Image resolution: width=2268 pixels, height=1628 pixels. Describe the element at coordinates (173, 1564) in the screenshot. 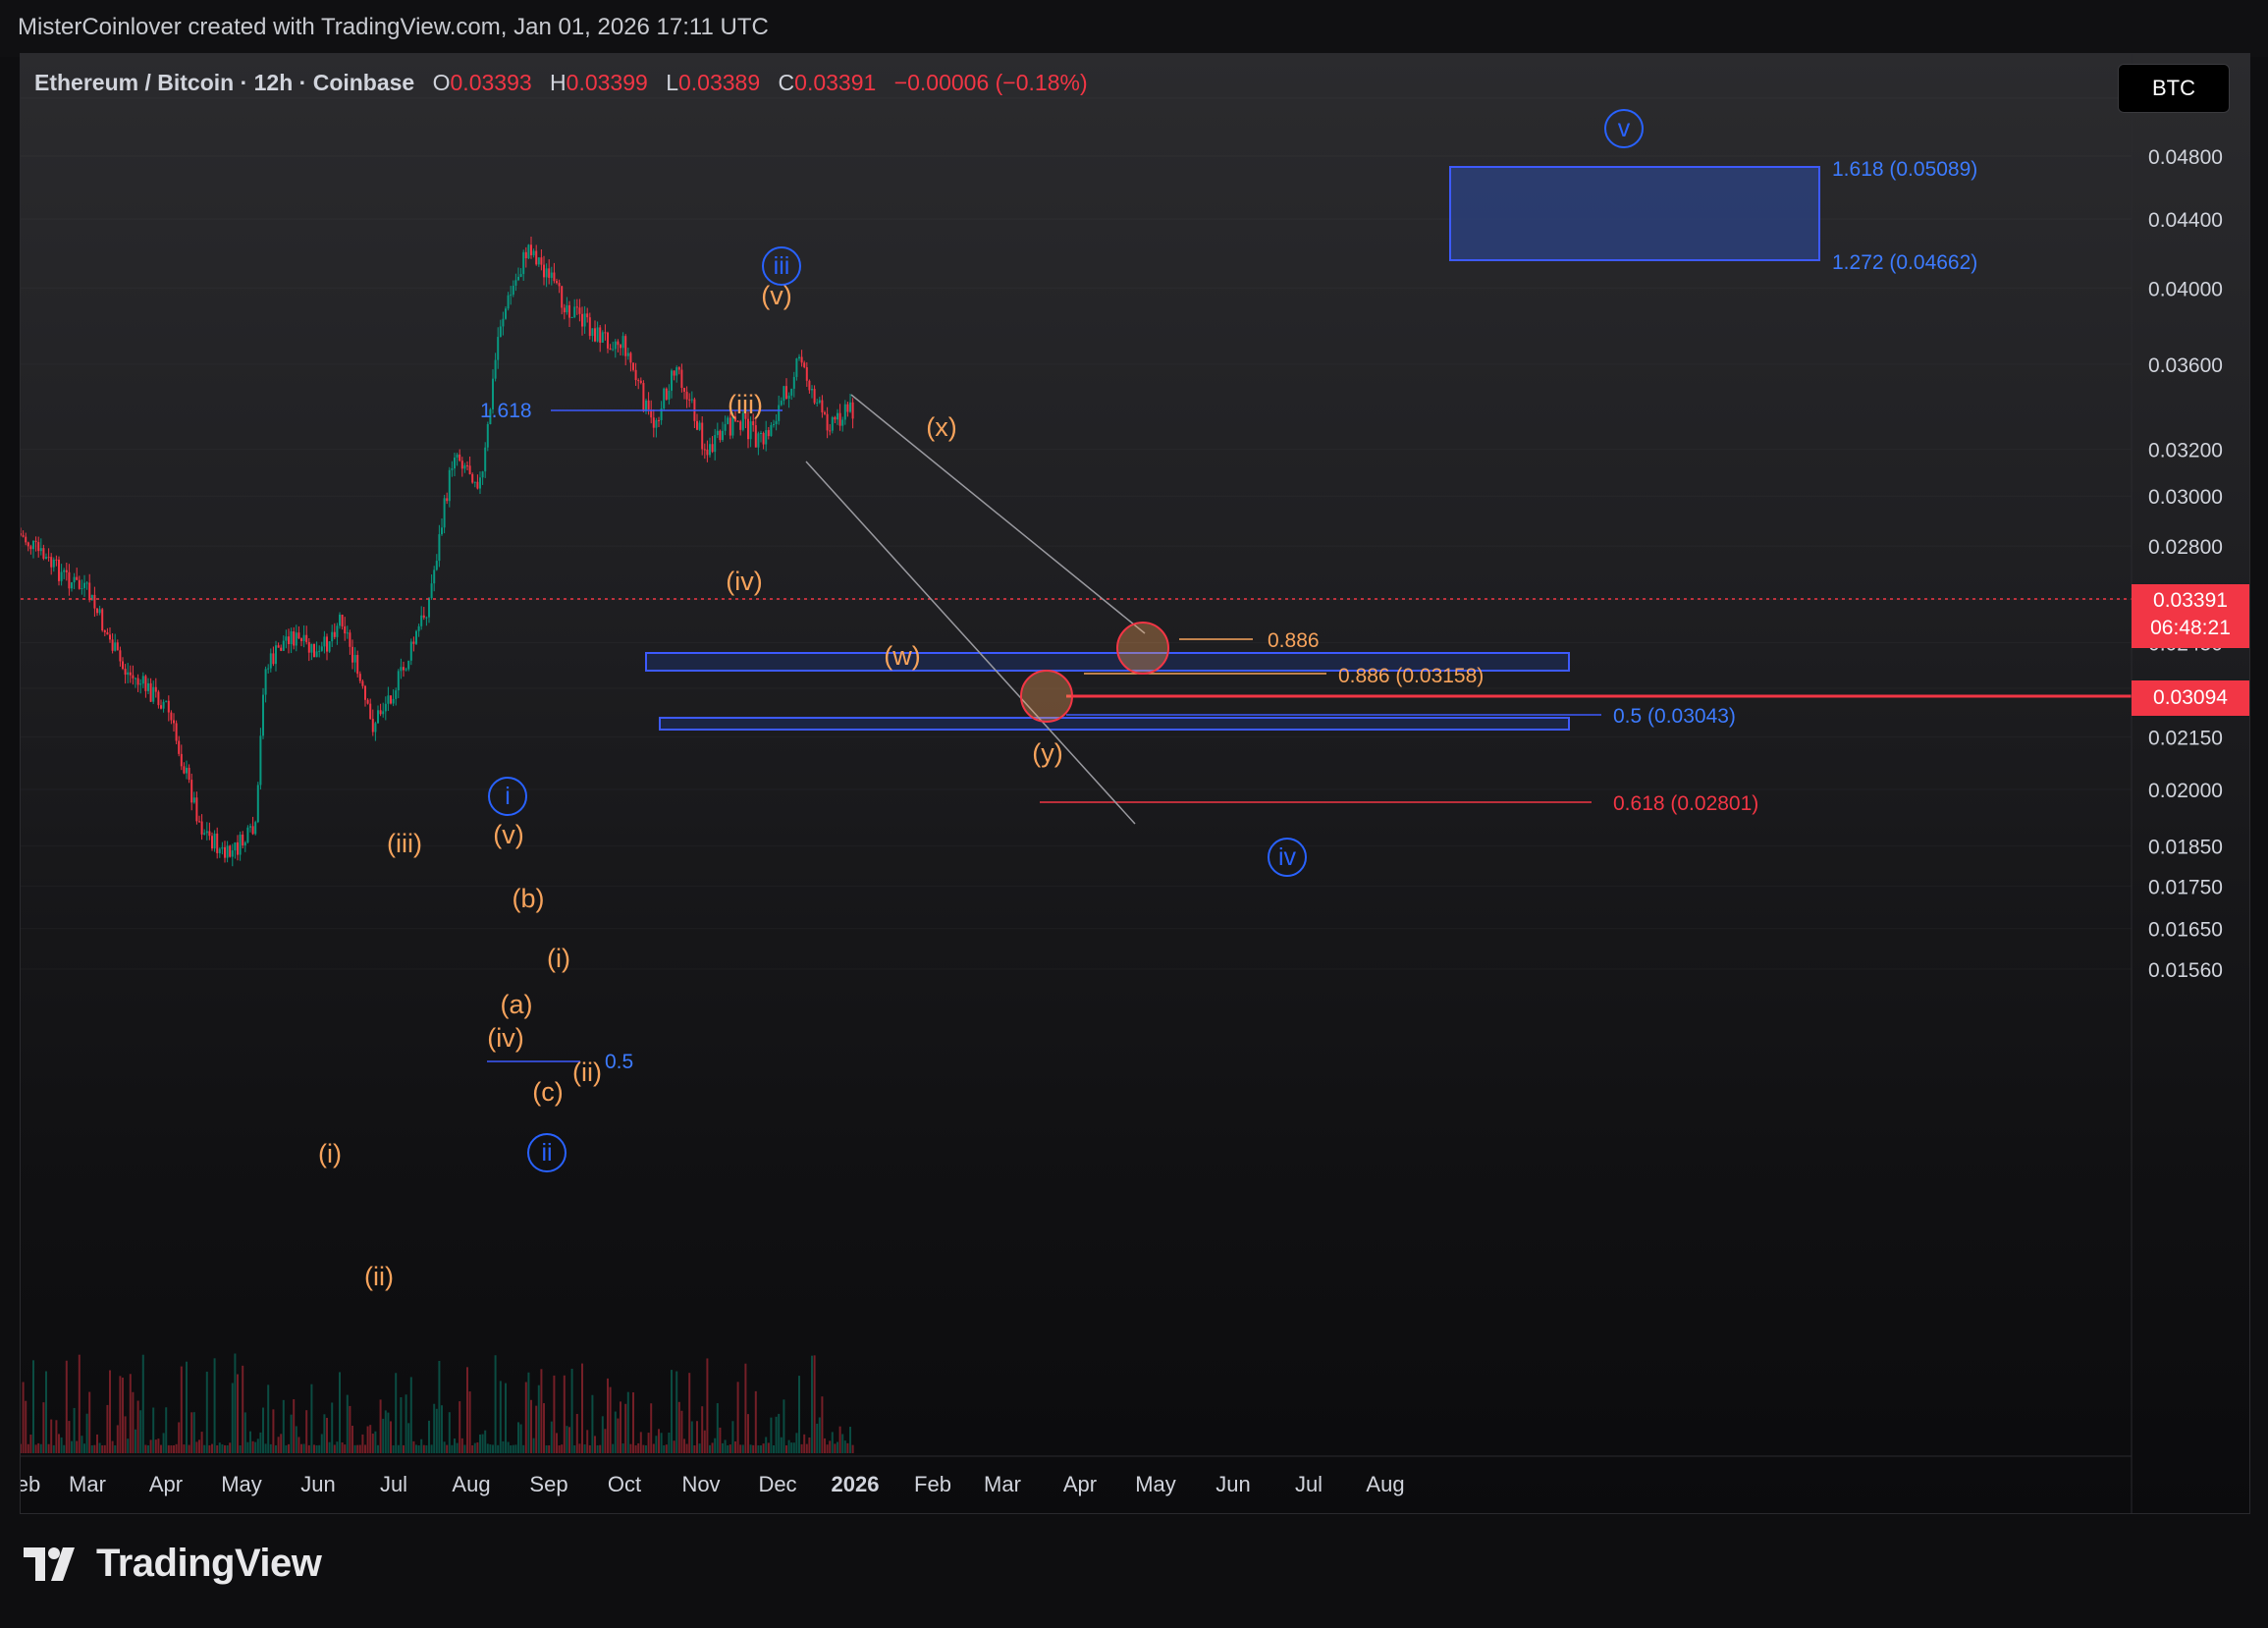

I see `tradingview-logo: TradingView` at that location.